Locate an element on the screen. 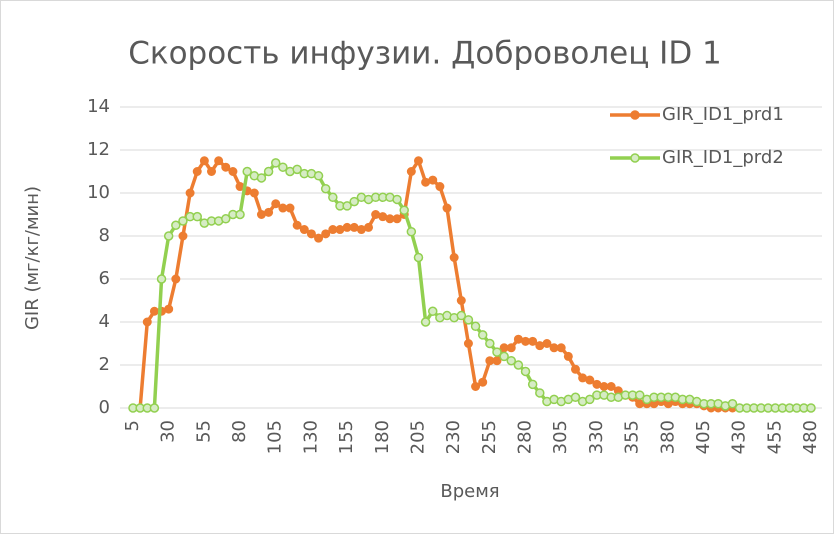 The image size is (835, 535). x-tick-label: 180 is located at coordinates (382, 437).